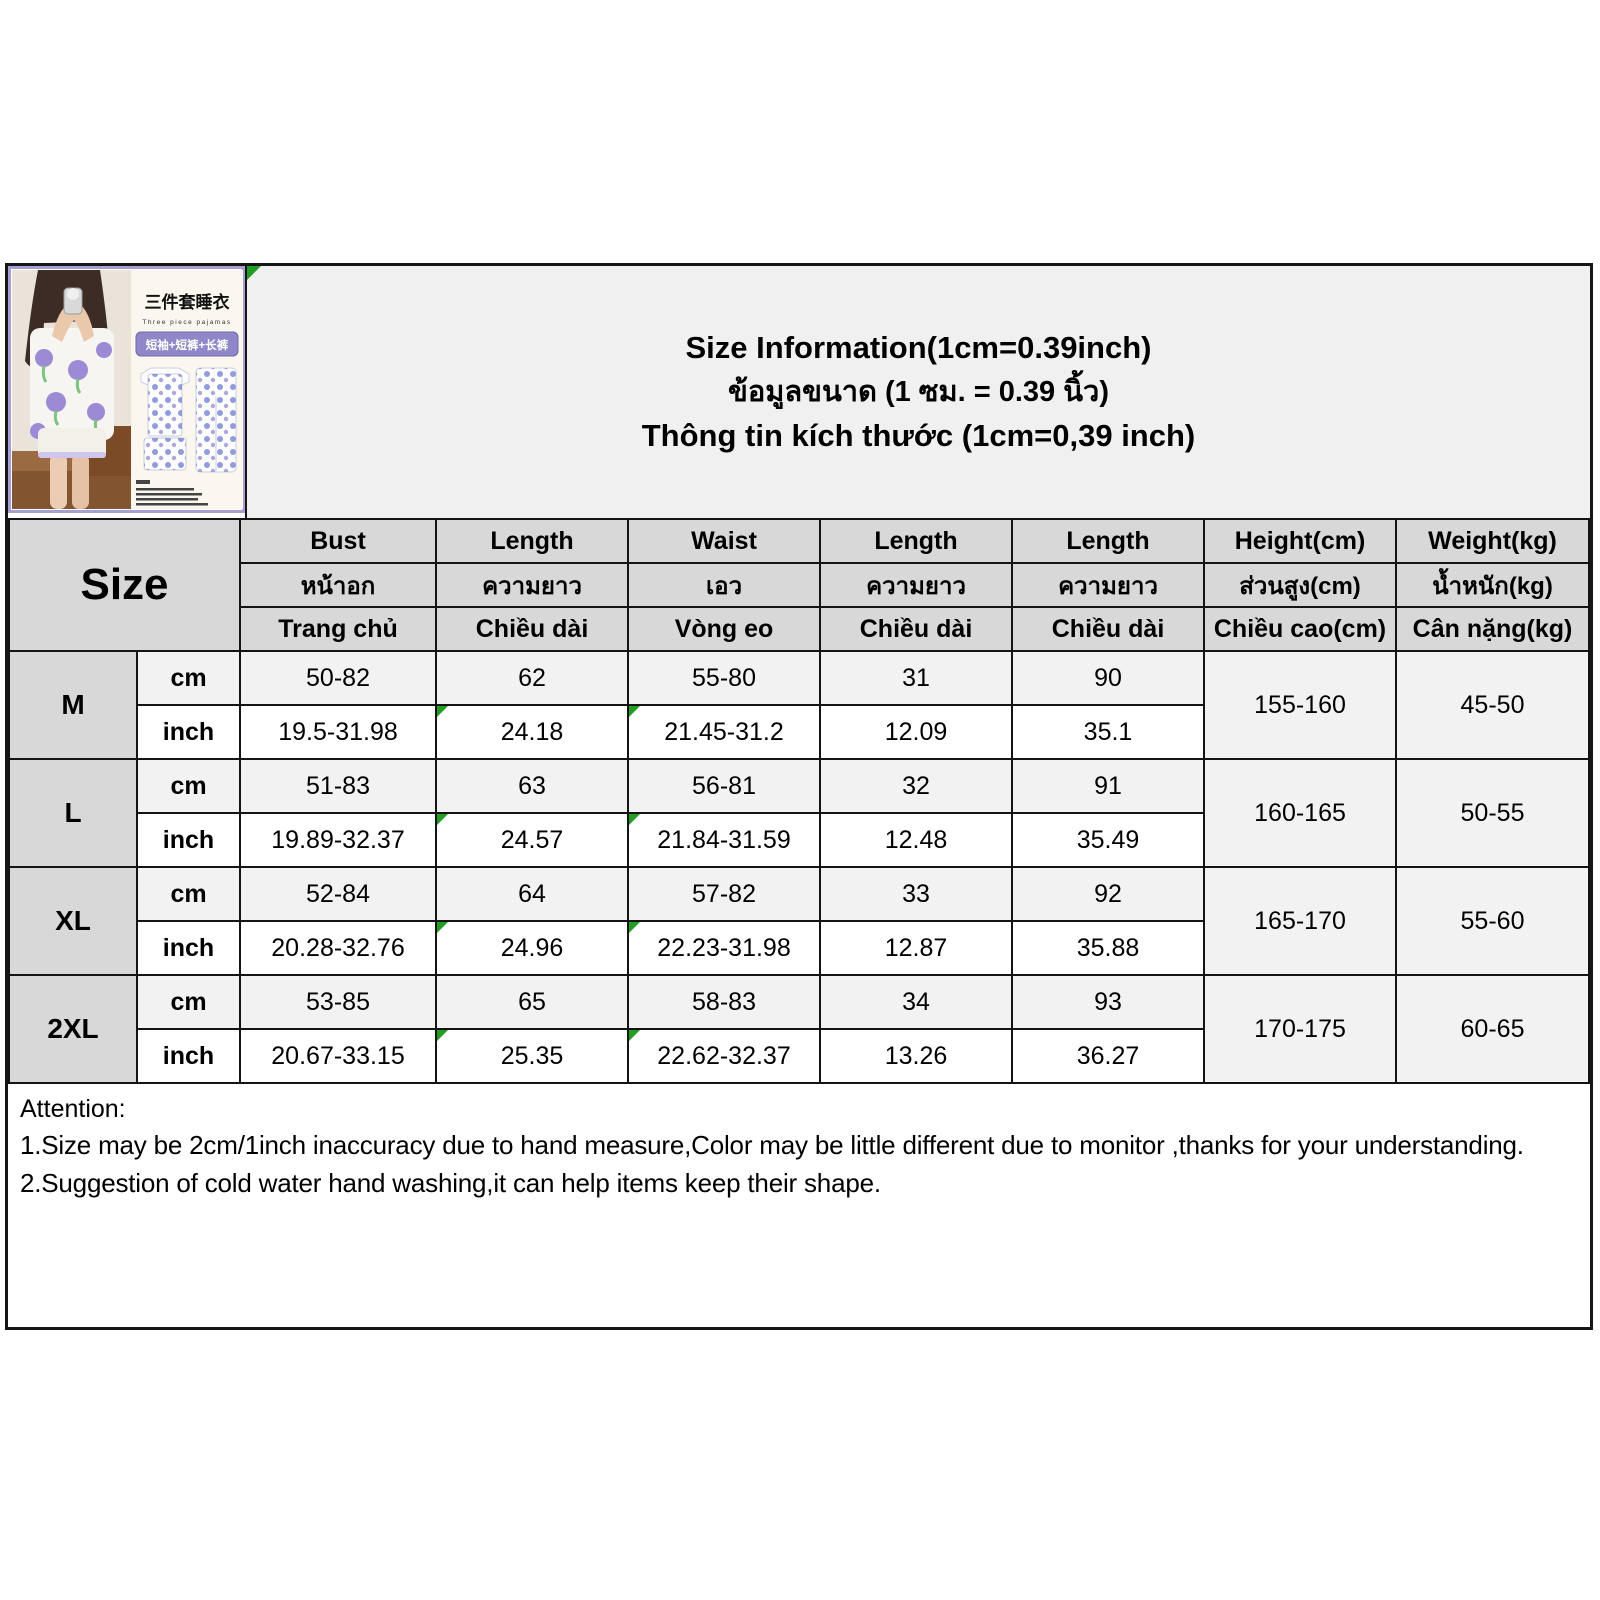  I want to click on row-m-cm: M cm 50-82 62 55-80 31 90 155-160 45-50, so click(799, 705).